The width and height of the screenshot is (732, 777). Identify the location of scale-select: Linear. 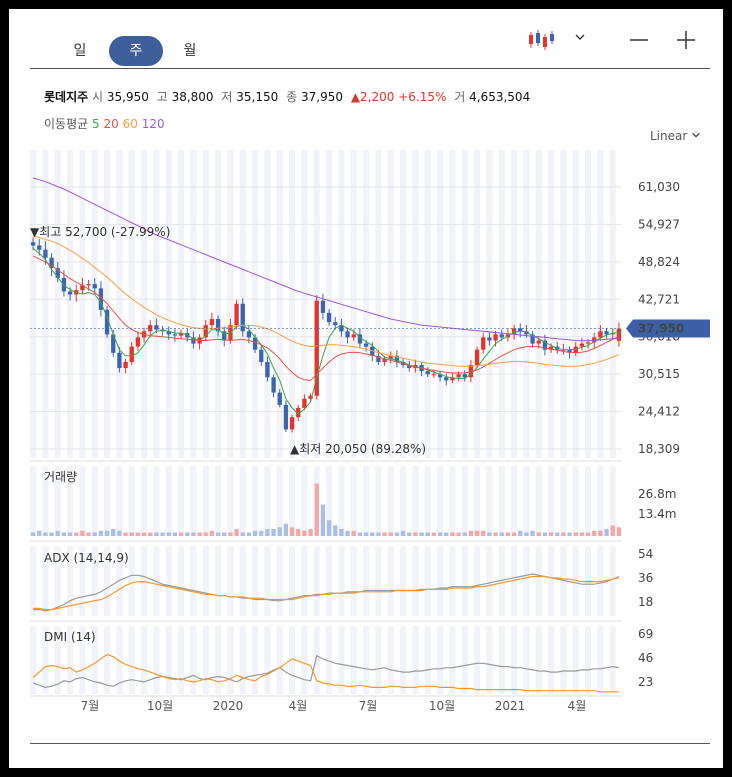
(675, 136).